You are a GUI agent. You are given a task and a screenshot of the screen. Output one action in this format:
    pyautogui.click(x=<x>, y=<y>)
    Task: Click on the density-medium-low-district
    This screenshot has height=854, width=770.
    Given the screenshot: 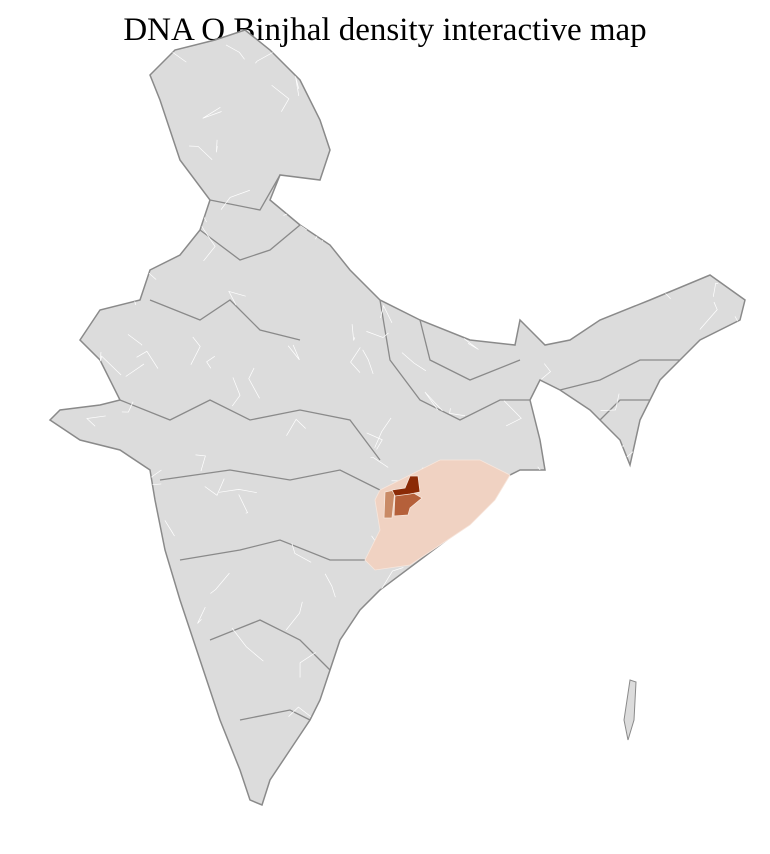 What is the action you would take?
    pyautogui.click(x=389, y=504)
    